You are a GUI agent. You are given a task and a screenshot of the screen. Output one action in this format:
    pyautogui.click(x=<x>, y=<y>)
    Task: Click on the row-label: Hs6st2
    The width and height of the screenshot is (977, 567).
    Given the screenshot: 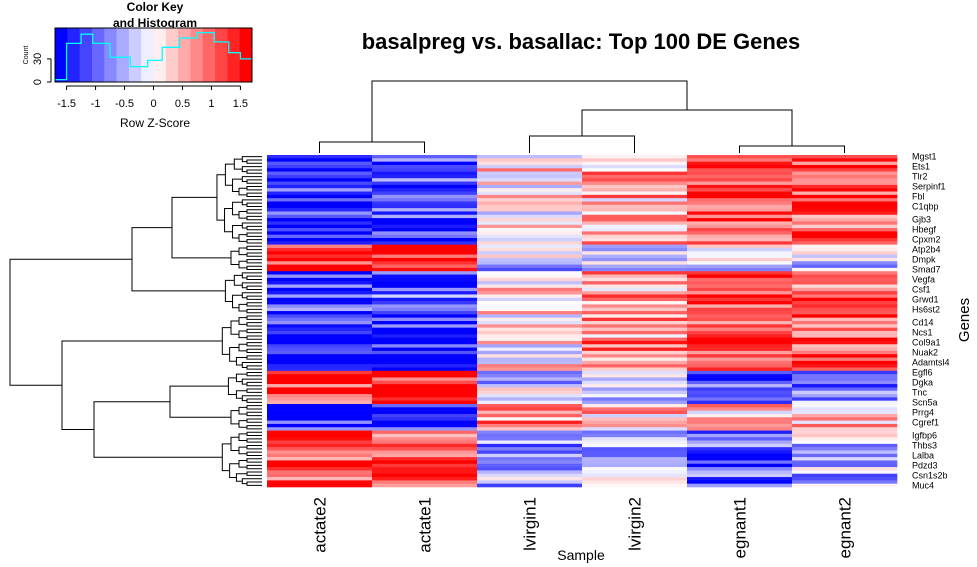 What is the action you would take?
    pyautogui.click(x=926, y=309)
    